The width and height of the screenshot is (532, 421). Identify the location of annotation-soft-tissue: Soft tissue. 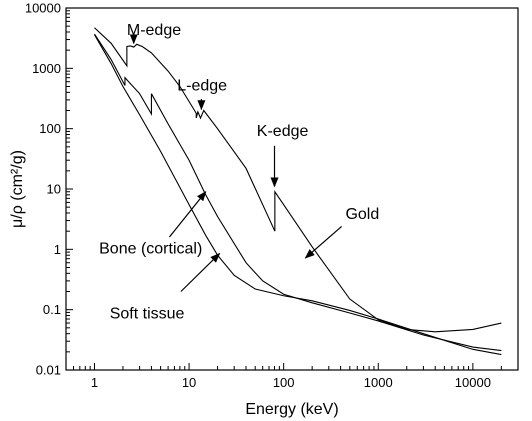
(165, 287).